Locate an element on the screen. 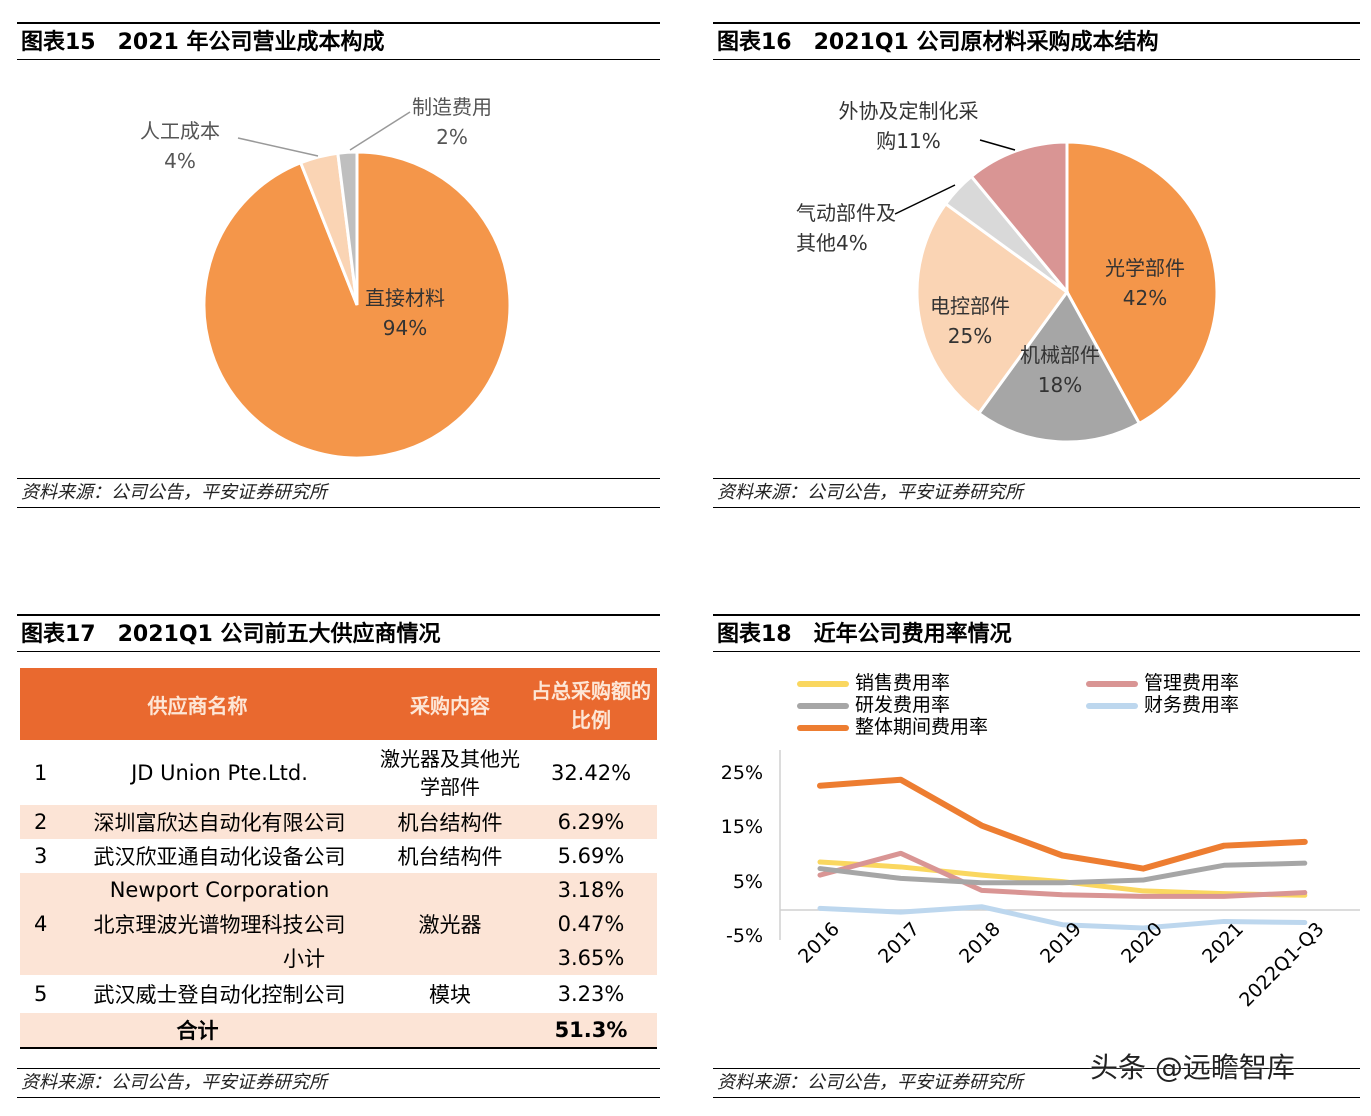 The width and height of the screenshot is (1371, 1116). table-row: 4 Newport Corporation 激光器 3.18% is located at coordinates (338, 924).